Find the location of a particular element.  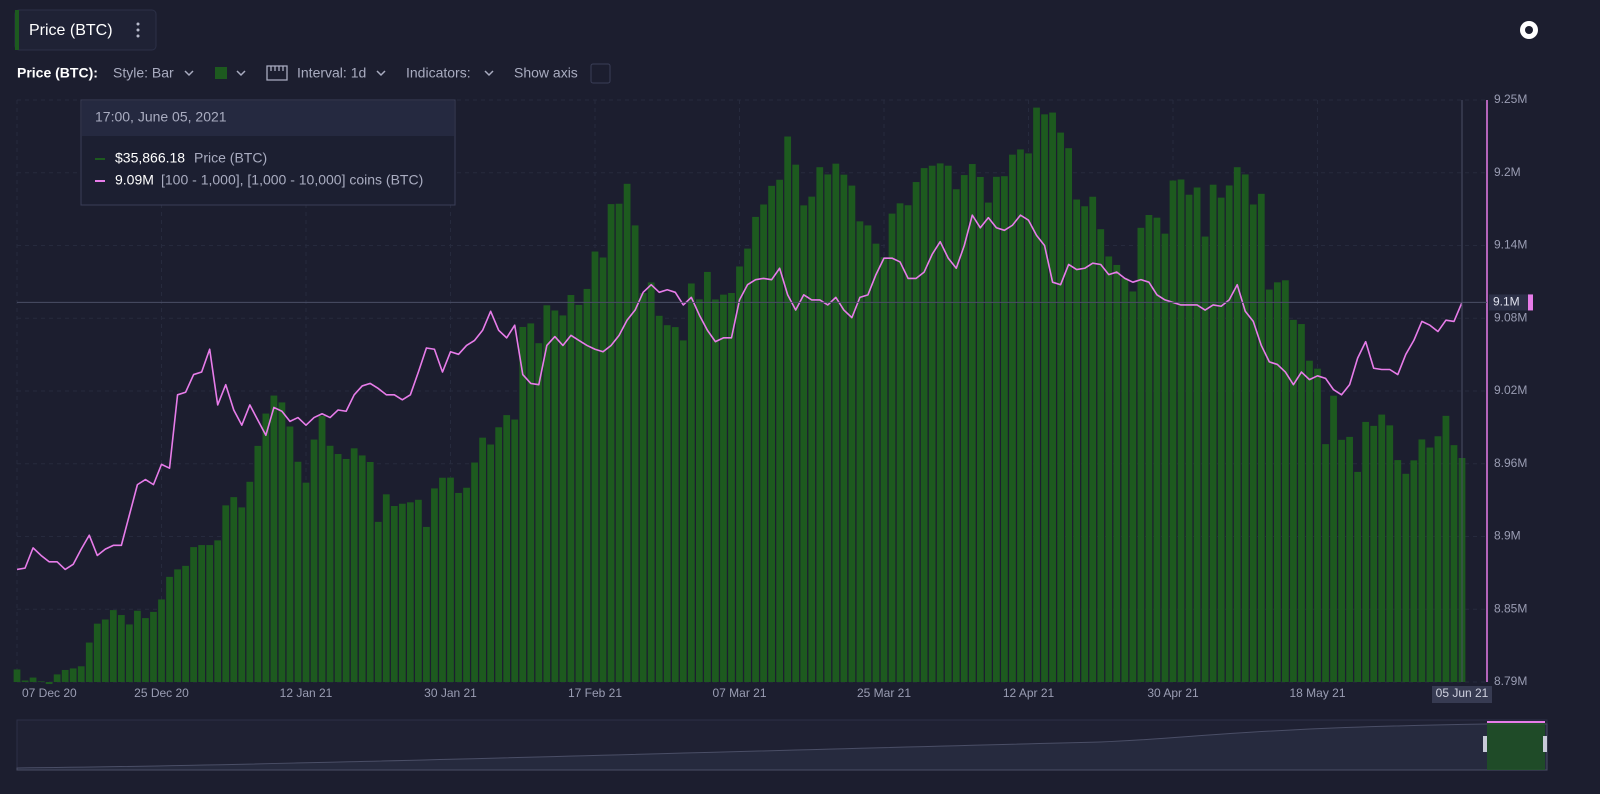

indicators-select: Indicators: is located at coordinates (438, 73).